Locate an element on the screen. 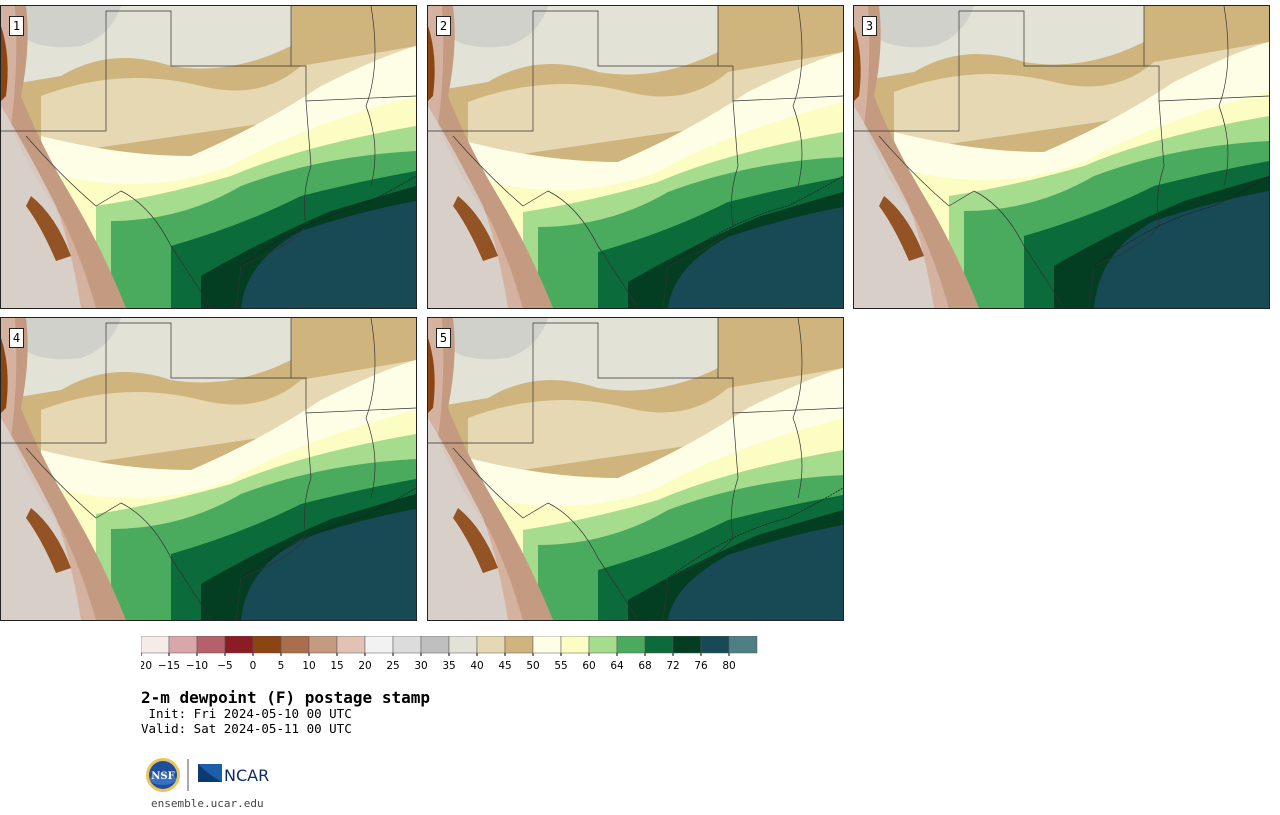 The width and height of the screenshot is (1280, 815). colorbar-tick-label: 64 is located at coordinates (617, 666).